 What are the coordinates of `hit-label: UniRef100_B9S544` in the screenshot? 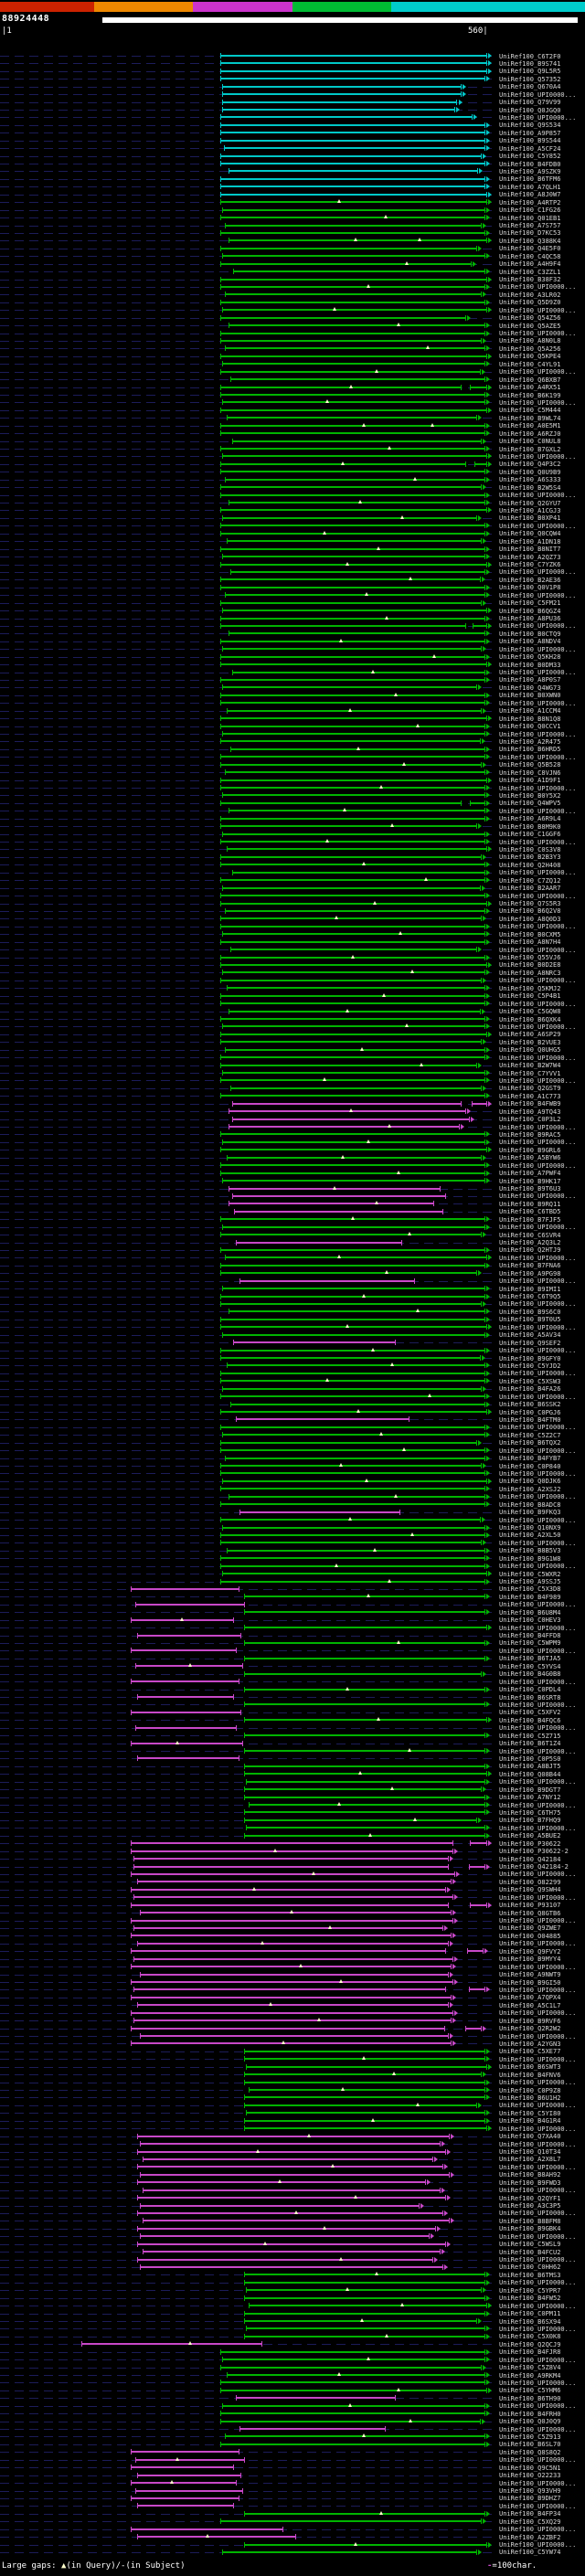 It's located at (530, 141).